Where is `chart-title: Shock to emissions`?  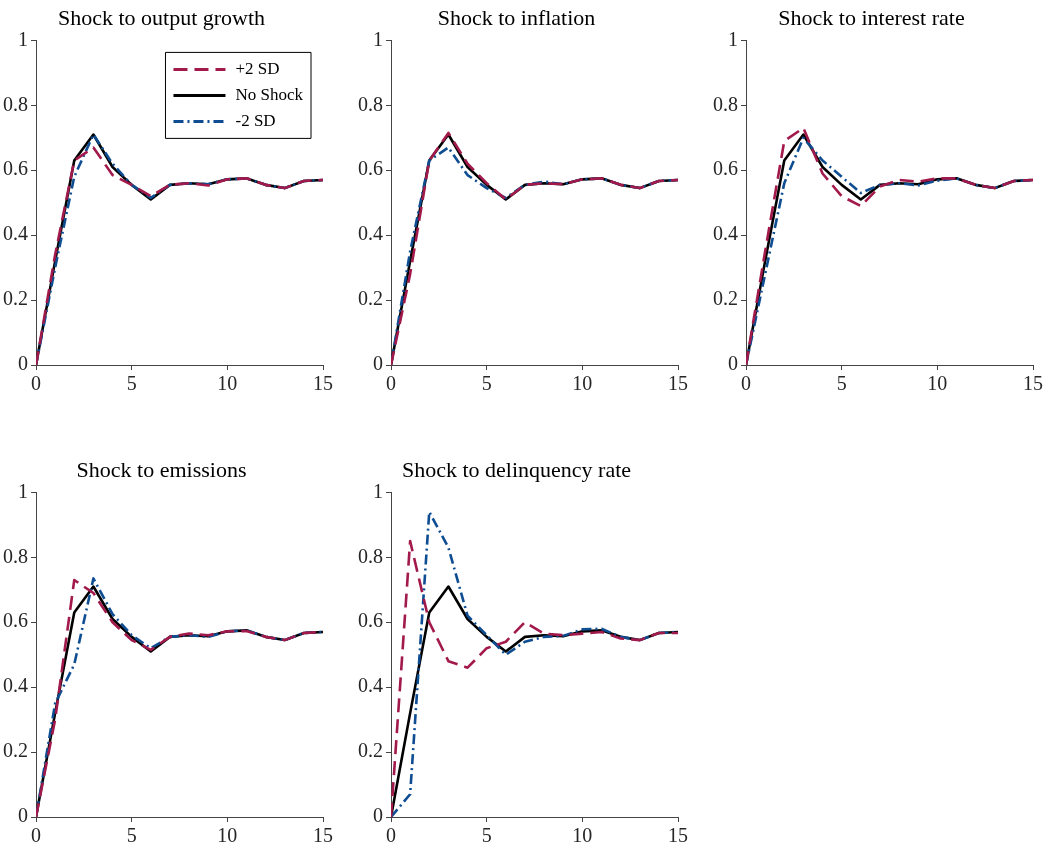 chart-title: Shock to emissions is located at coordinates (161, 469).